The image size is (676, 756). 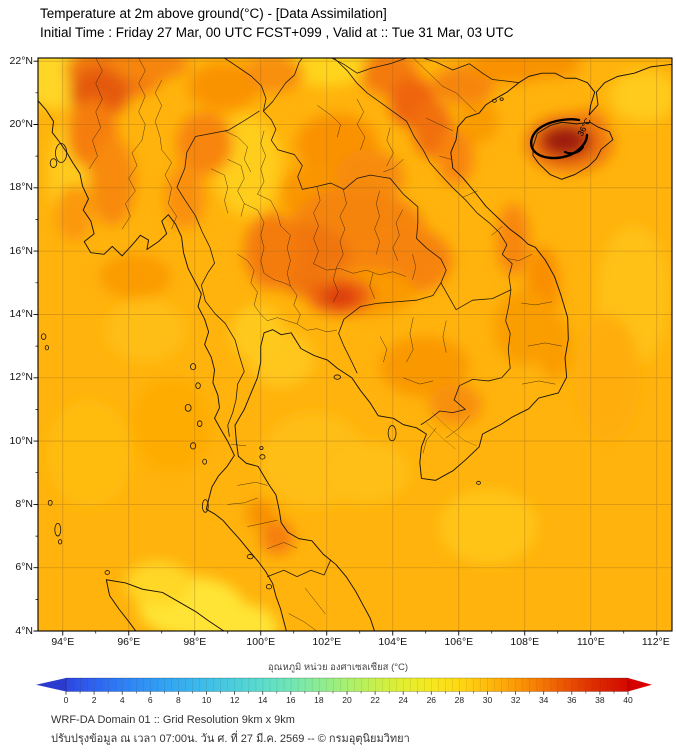 I want to click on colorbar-tick-label: 28, so click(x=460, y=700).